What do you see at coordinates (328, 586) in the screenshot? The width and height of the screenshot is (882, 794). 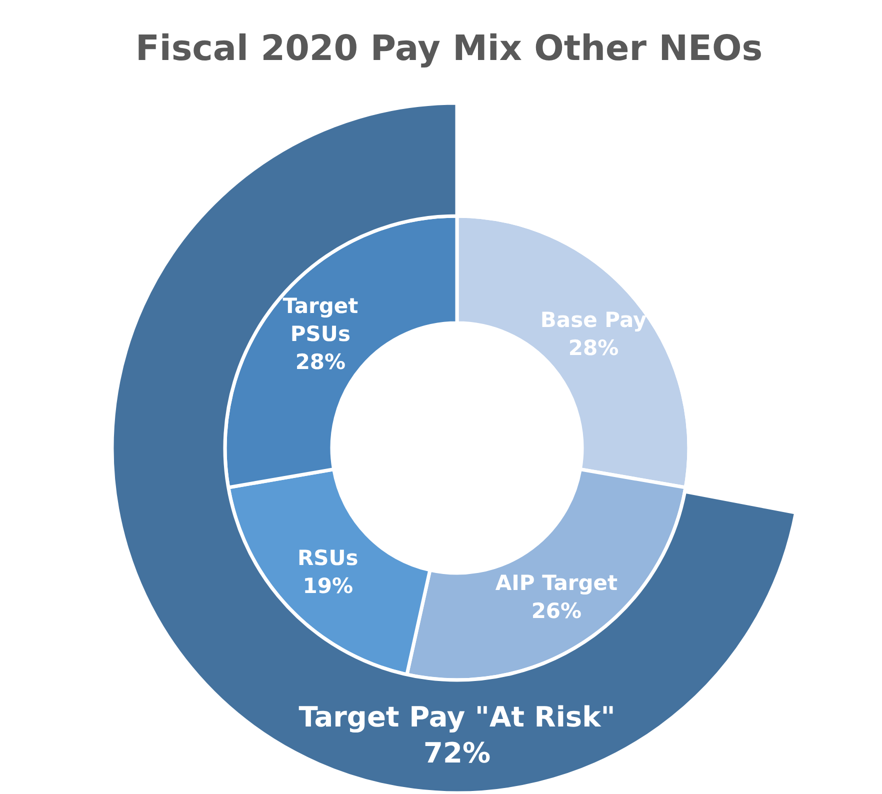 I see `data-label: 19%` at bounding box center [328, 586].